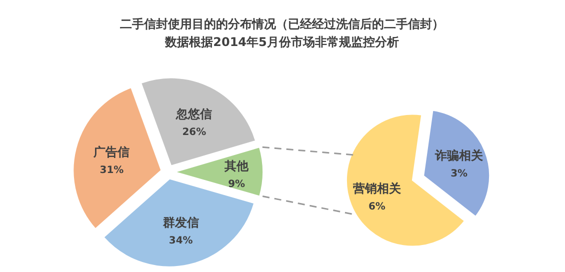 Image resolution: width=565 pixels, height=272 pixels. I want to click on slice-label: 忽悠信, so click(193, 114).